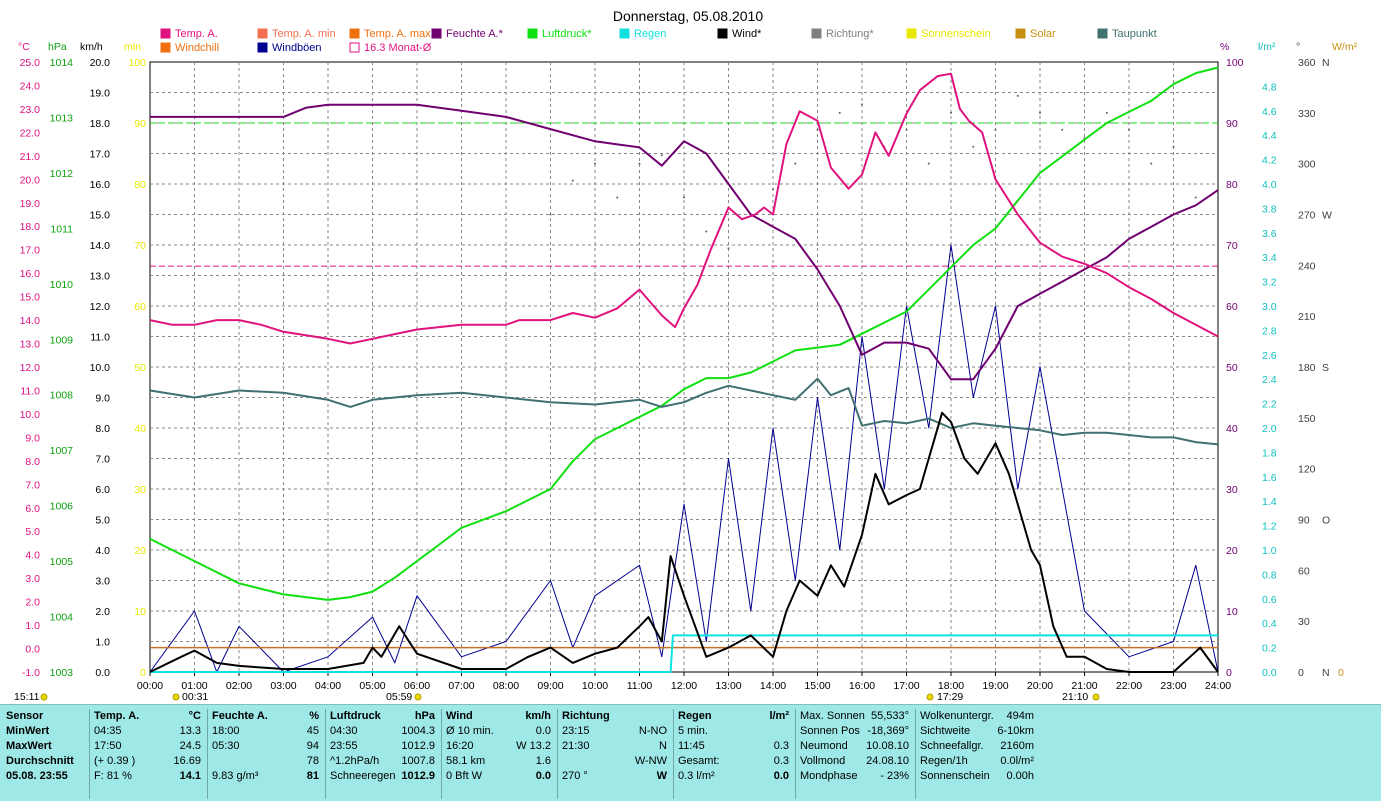  Describe the element at coordinates (27, 697) in the screenshot. I see `sun-time-label: 15:11` at that location.